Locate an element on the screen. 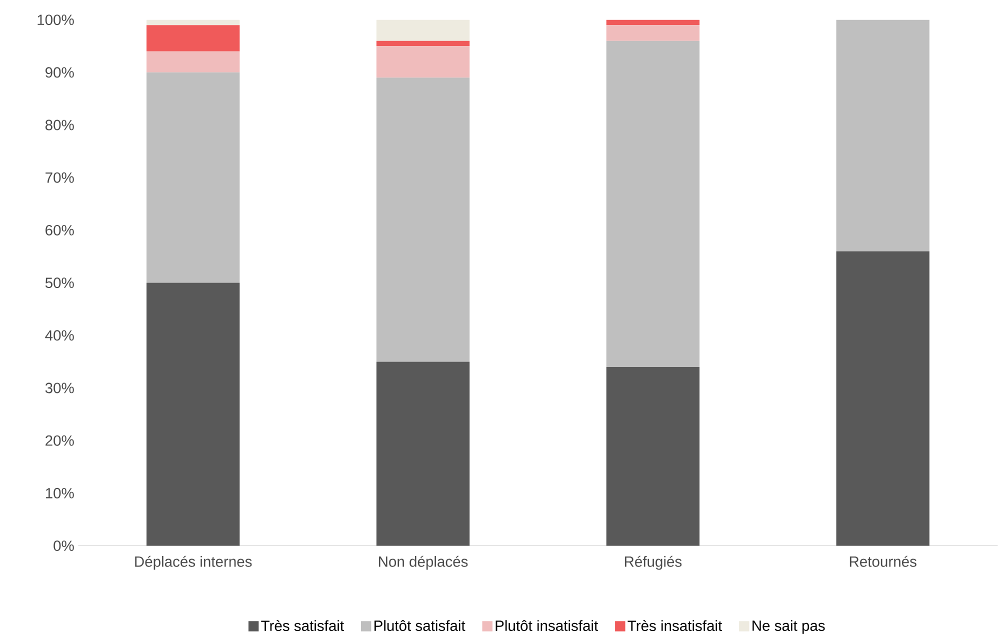 The height and width of the screenshot is (639, 998). y-tick-label: 100% is located at coordinates (56, 20).